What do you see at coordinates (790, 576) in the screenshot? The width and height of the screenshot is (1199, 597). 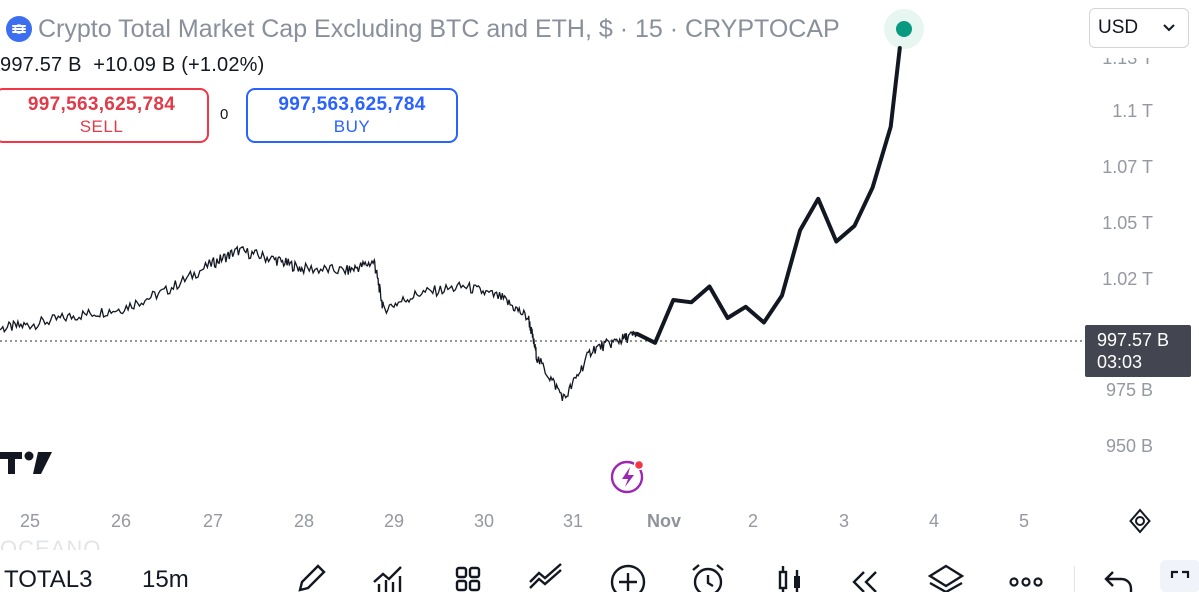 I see `candles-icon` at bounding box center [790, 576].